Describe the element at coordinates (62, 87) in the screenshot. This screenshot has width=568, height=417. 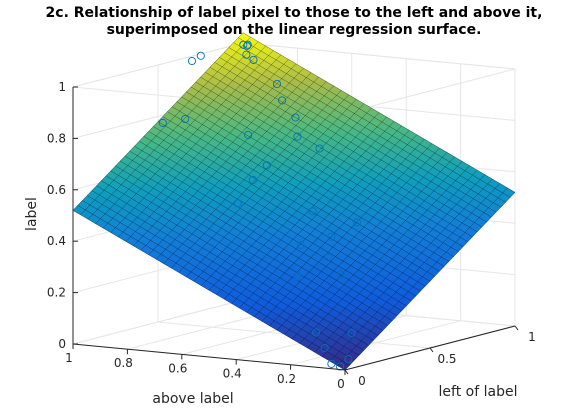
I see `z-tick-label: 1` at that location.